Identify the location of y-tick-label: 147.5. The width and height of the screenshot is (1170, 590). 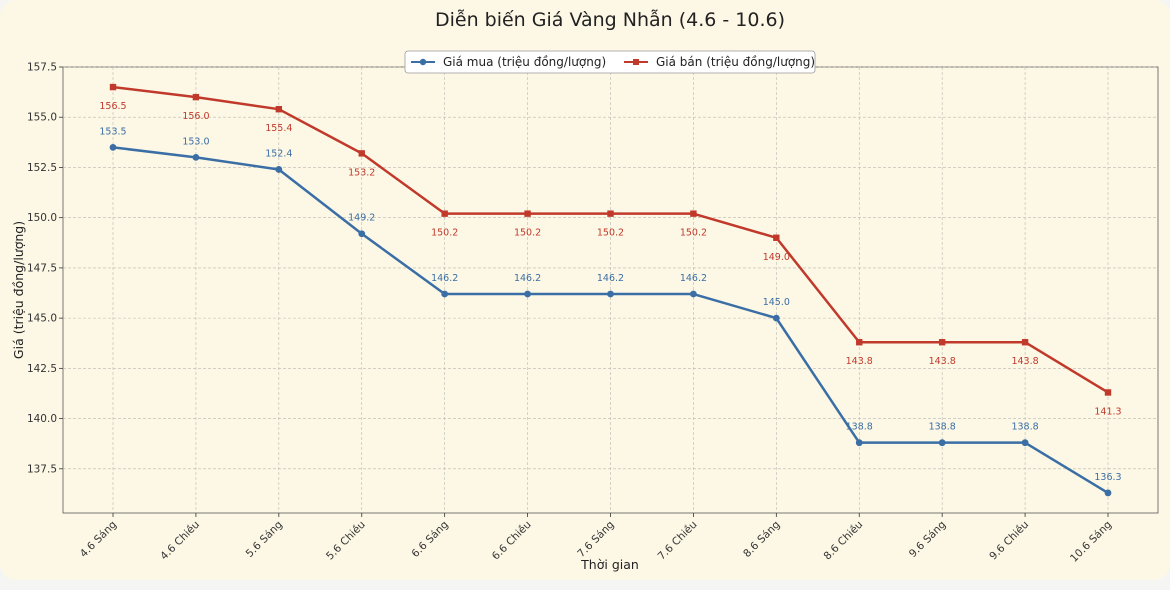
(42, 268).